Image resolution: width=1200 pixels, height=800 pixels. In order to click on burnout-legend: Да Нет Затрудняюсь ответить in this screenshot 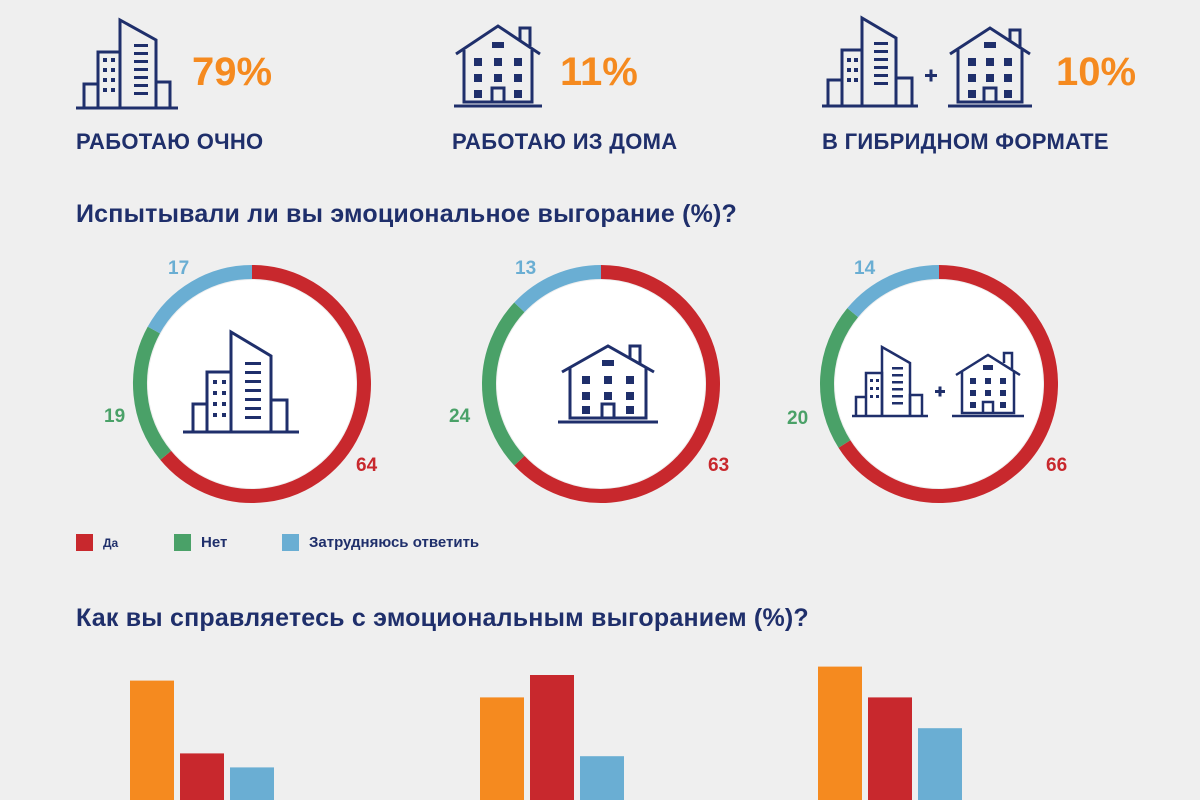, I will do `click(336, 546)`.